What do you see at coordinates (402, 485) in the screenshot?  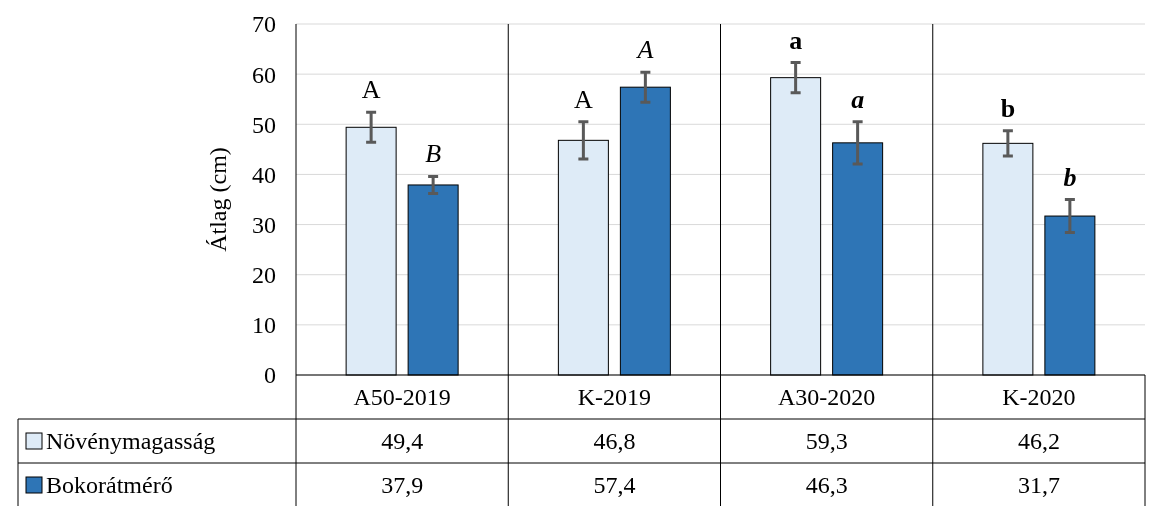 I see `data-label: 37,9` at bounding box center [402, 485].